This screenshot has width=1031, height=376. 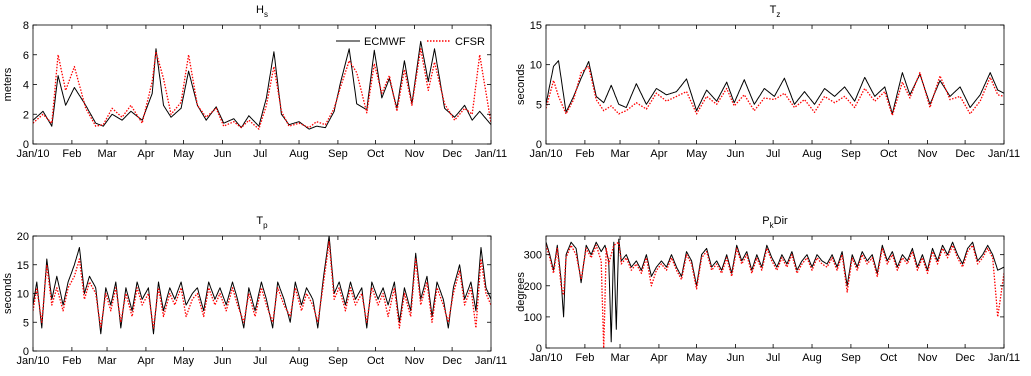 What do you see at coordinates (533, 256) in the screenshot?
I see `y-tick-label: 300` at bounding box center [533, 256].